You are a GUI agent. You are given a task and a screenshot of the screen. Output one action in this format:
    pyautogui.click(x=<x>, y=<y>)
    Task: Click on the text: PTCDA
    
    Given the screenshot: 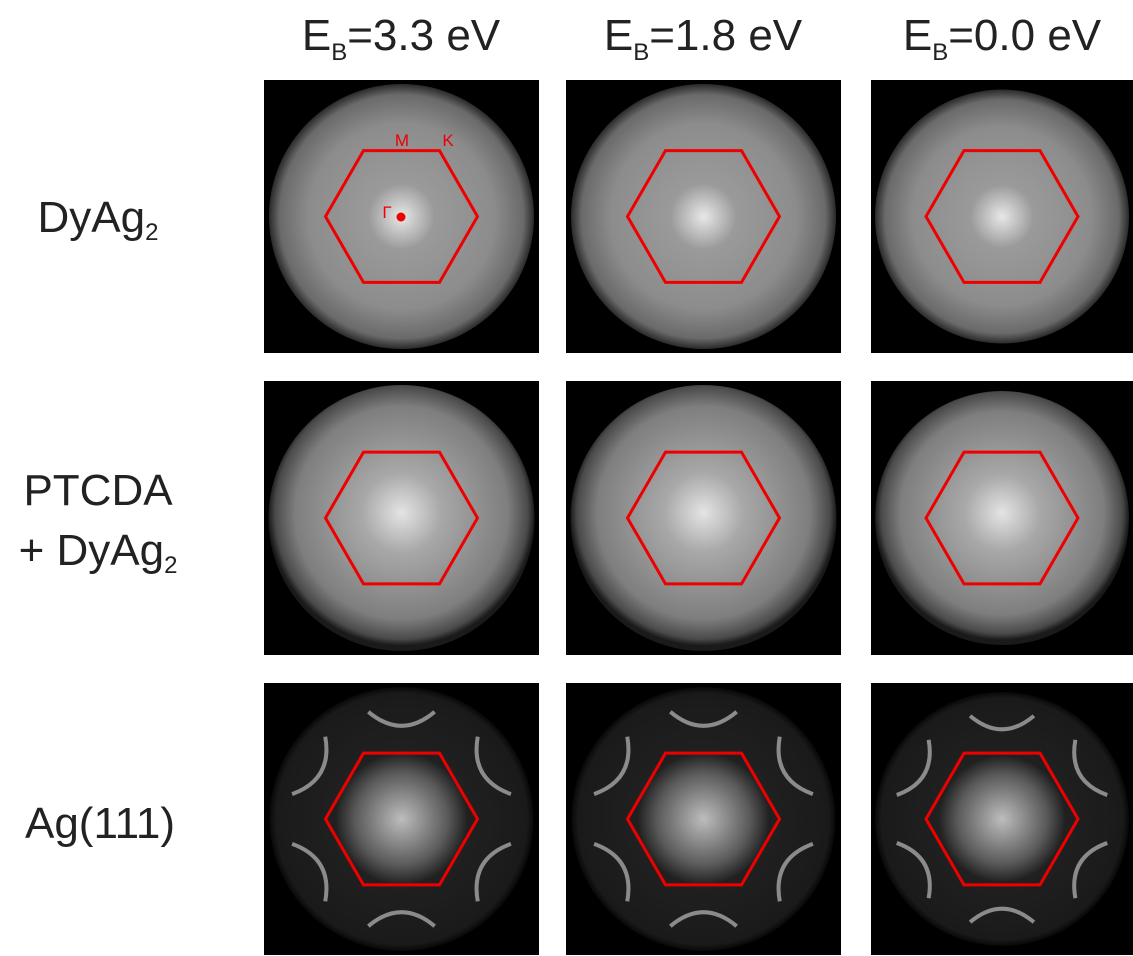 What is the action you would take?
    pyautogui.click(x=98, y=490)
    